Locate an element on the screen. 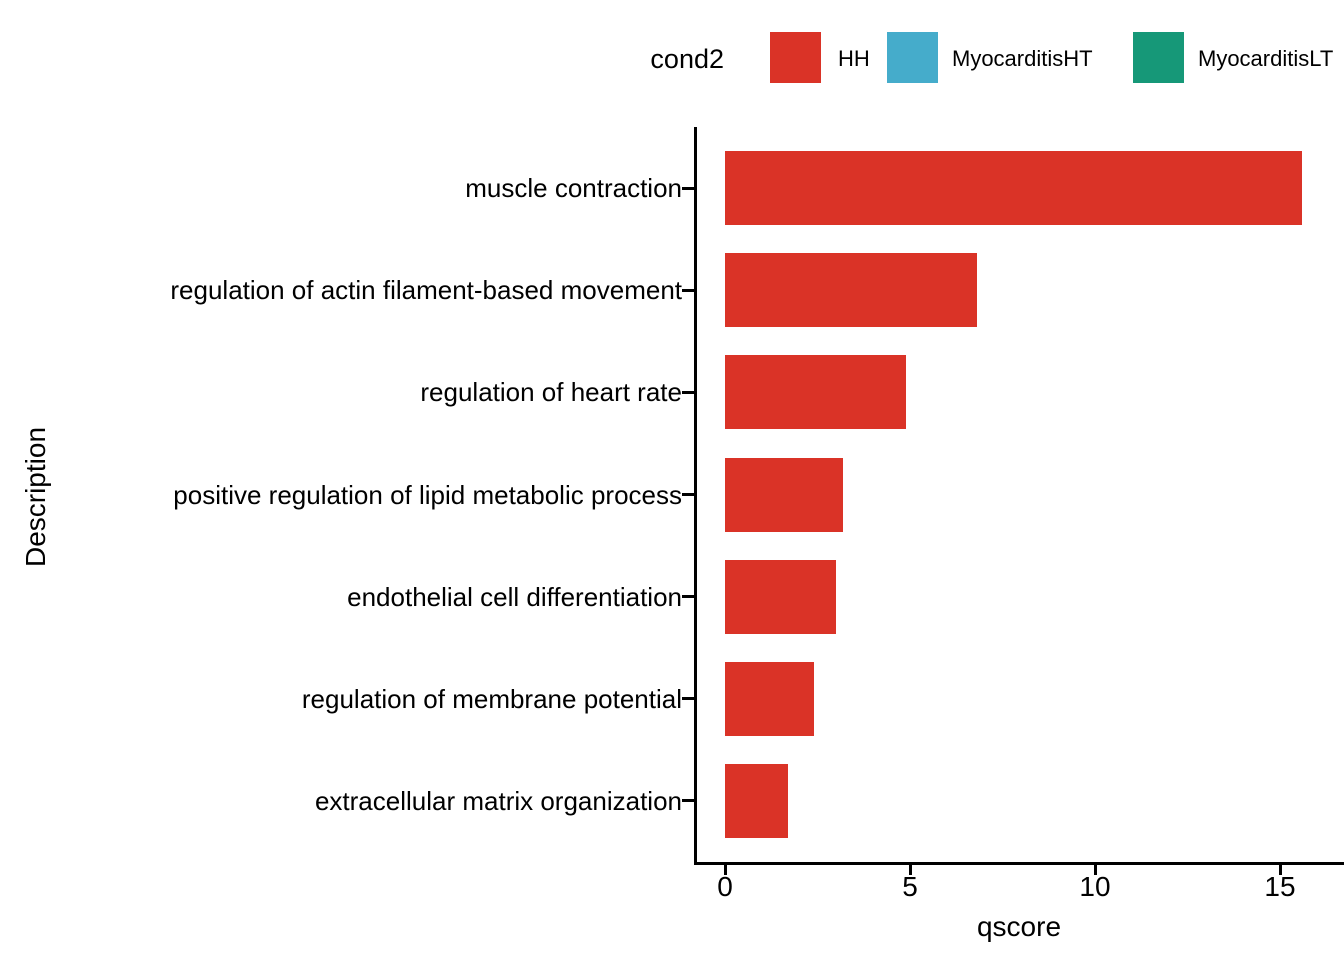  legend-swatch-myocarditisht is located at coordinates (912, 57).